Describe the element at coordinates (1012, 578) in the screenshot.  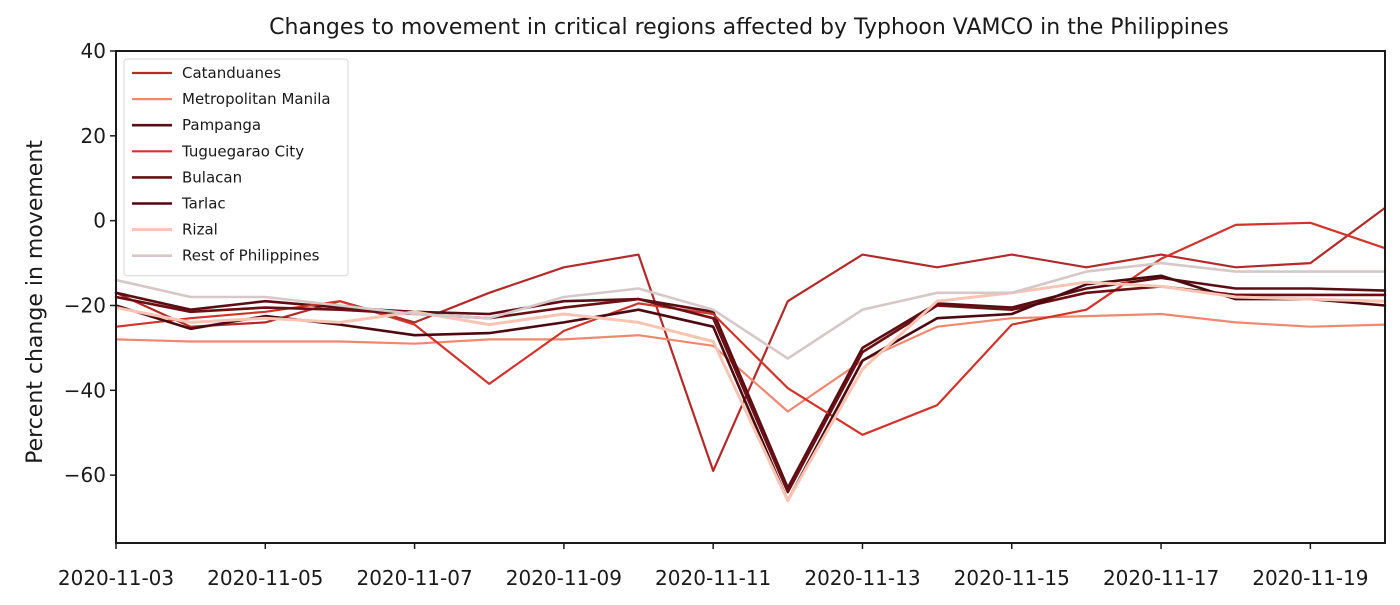
I see `x-tick-label: 2020-11-15` at that location.